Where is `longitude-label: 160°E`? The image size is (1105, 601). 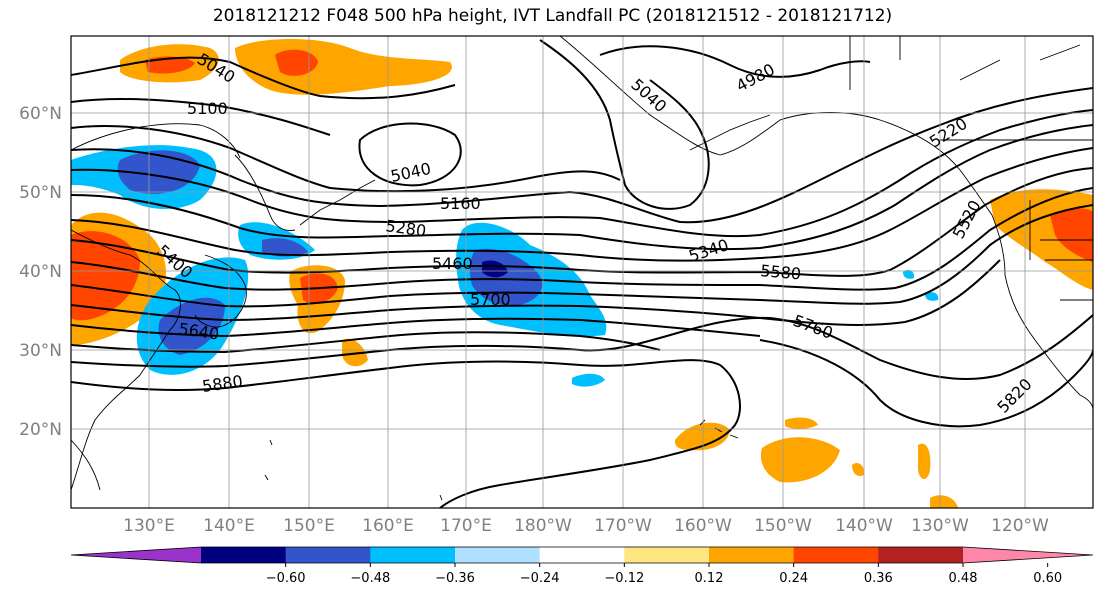
longitude-label: 160°E is located at coordinates (388, 526).